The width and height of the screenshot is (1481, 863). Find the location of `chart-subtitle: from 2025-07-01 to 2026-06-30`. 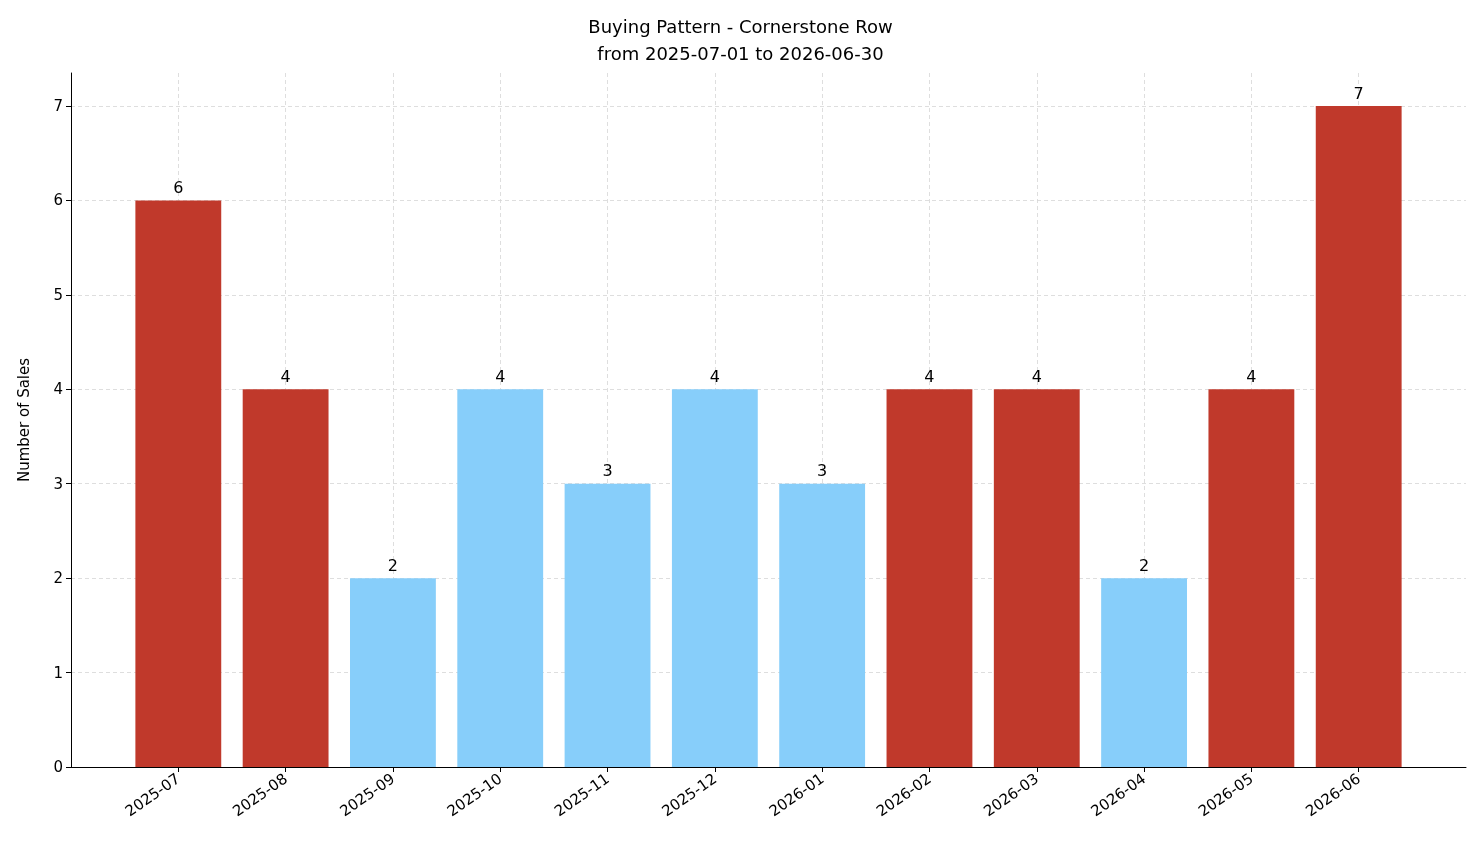

chart-subtitle: from 2025-07-01 to 2026-06-30 is located at coordinates (740, 53).